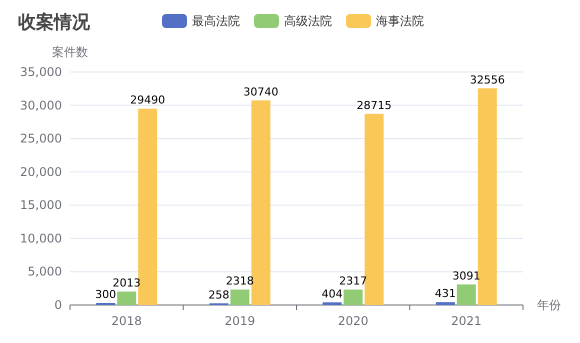 This screenshot has width=580, height=343. Describe the element at coordinates (58, 305) in the screenshot. I see `y-tick-label: 0` at that location.